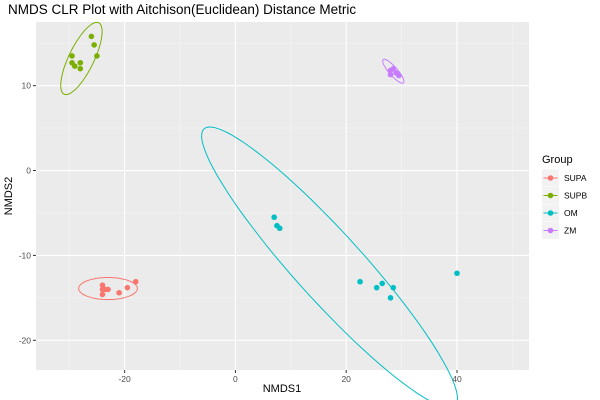 Image resolution: width=600 pixels, height=400 pixels. What do you see at coordinates (457, 379) in the screenshot?
I see `x-tick-label: 40` at bounding box center [457, 379].